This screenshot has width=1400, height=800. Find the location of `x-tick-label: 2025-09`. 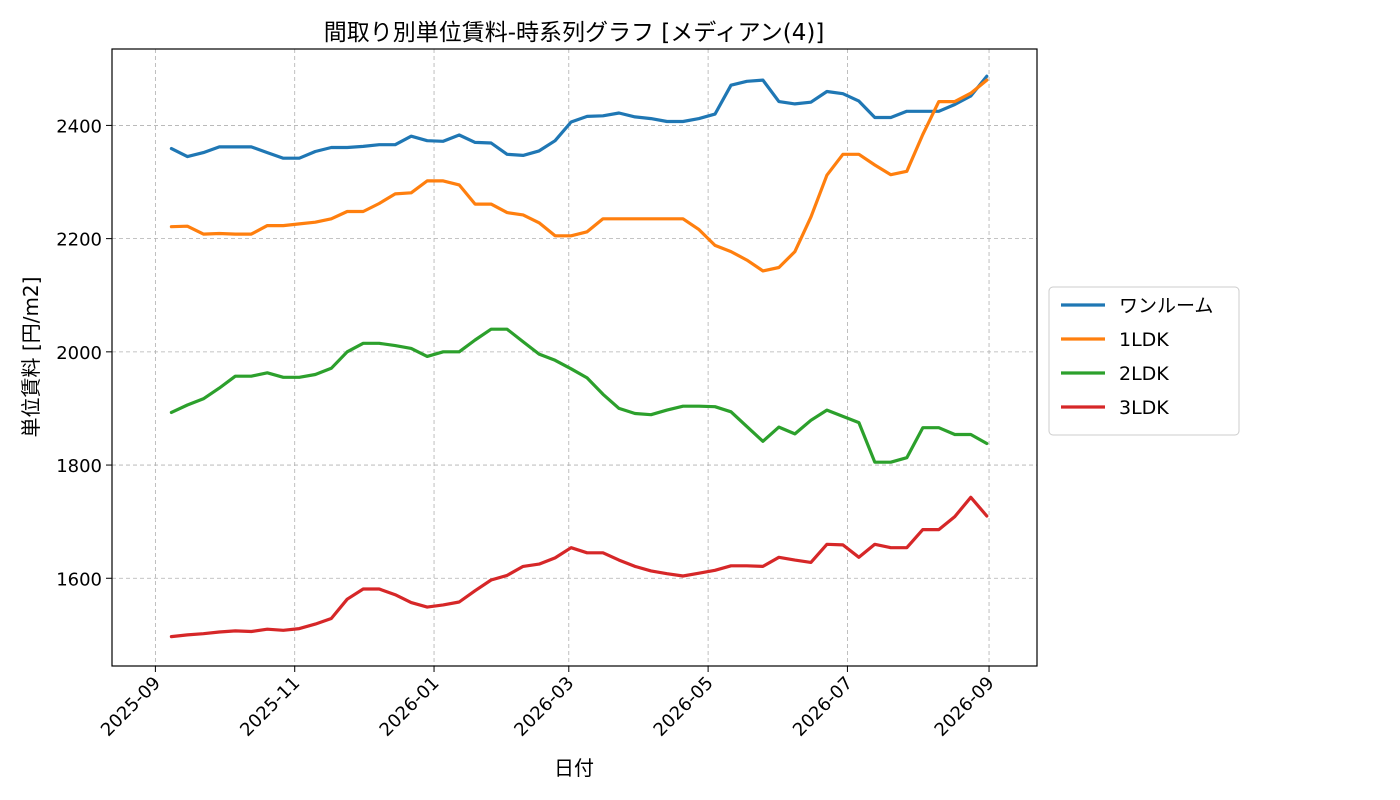

x-tick-label: 2025-09 is located at coordinates (131, 707).